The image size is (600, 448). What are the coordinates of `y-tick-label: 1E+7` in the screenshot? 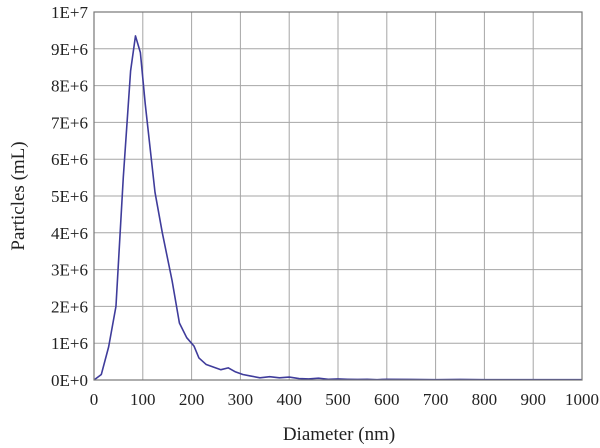 It's located at (69, 12).